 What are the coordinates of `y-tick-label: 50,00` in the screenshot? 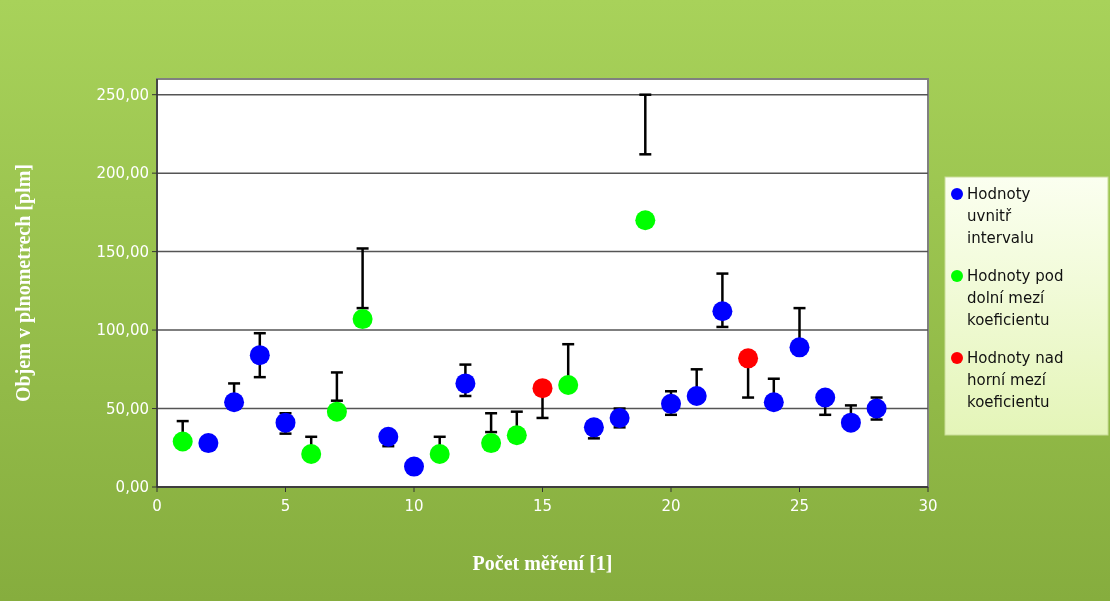 It's located at (127, 408).